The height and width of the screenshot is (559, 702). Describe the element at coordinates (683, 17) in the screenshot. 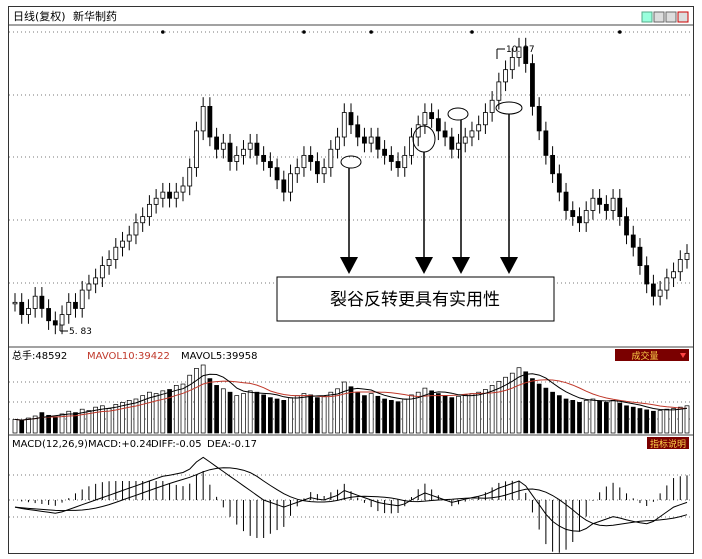

I see `close-icon` at that location.